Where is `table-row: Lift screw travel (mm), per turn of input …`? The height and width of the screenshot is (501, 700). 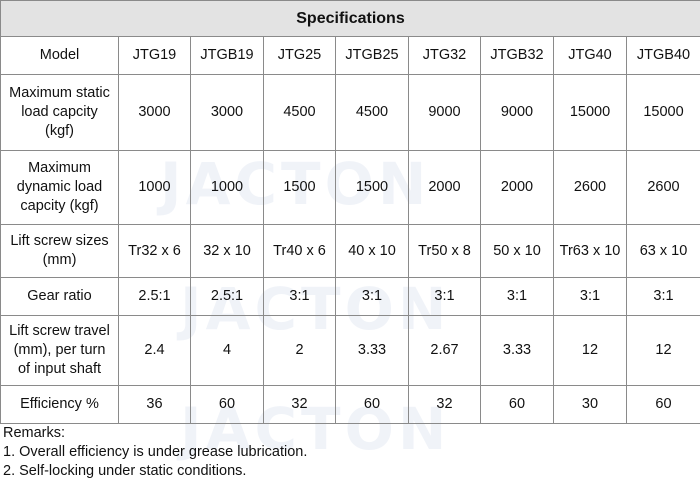 table-row: Lift screw travel (mm), per turn of input … is located at coordinates (350, 350).